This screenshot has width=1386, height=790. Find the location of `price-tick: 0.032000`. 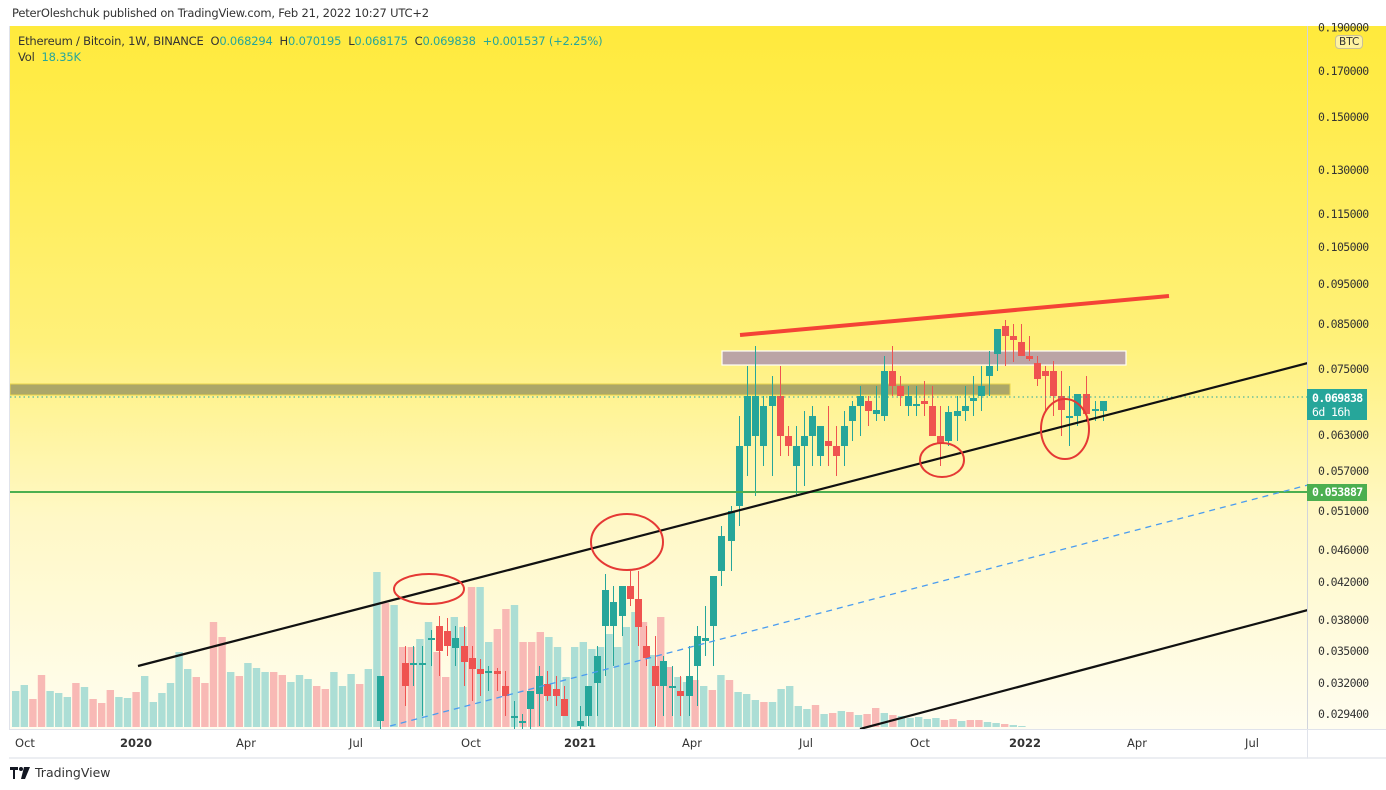

price-tick: 0.032000 is located at coordinates (1343, 683).